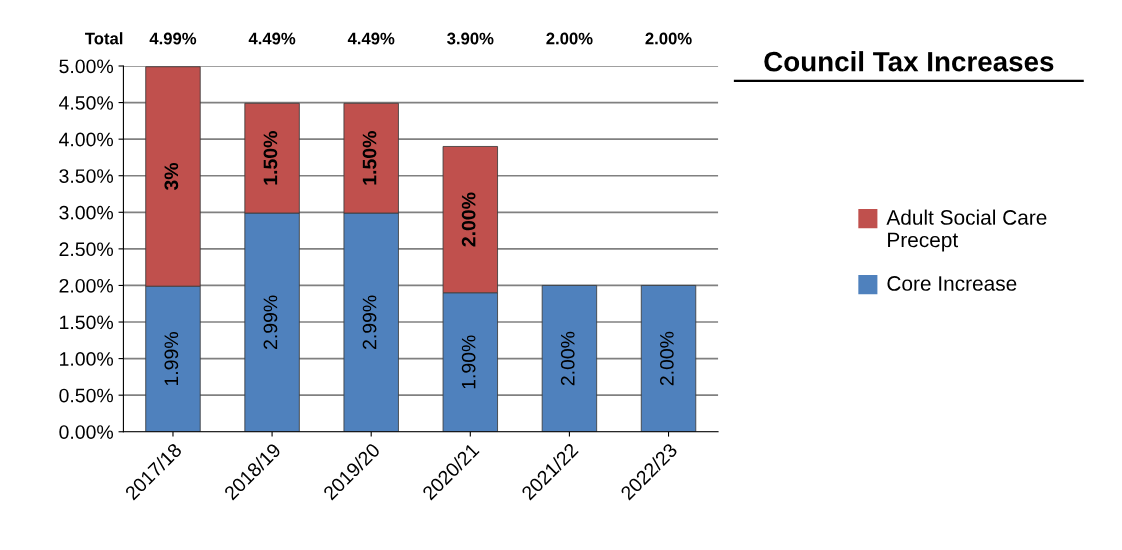  What do you see at coordinates (86, 139) in the screenshot?
I see `y-tick-label: 4.00%` at bounding box center [86, 139].